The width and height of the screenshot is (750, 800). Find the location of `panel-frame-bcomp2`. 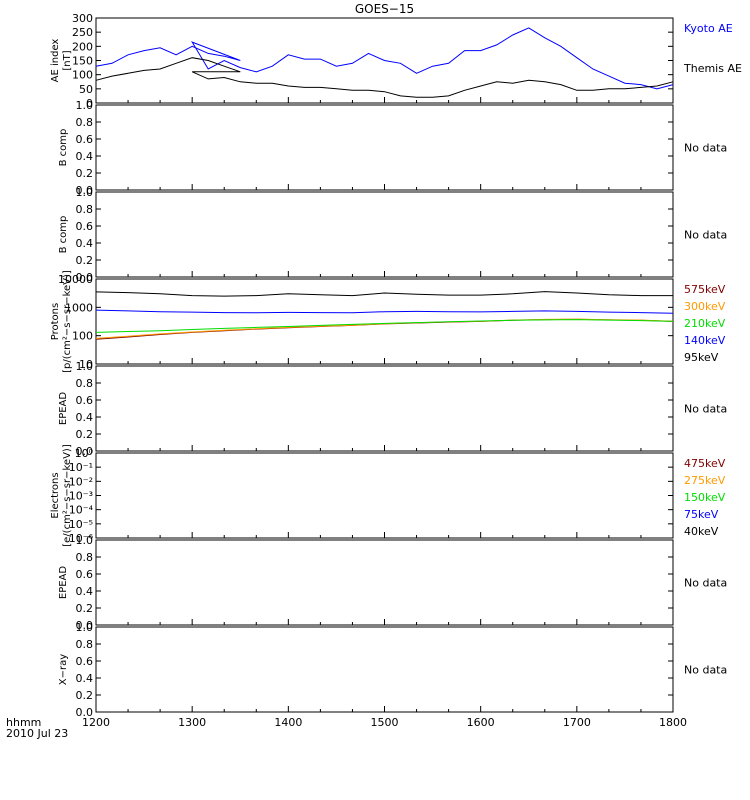

panel-frame-bcomp2 is located at coordinates (384, 234).